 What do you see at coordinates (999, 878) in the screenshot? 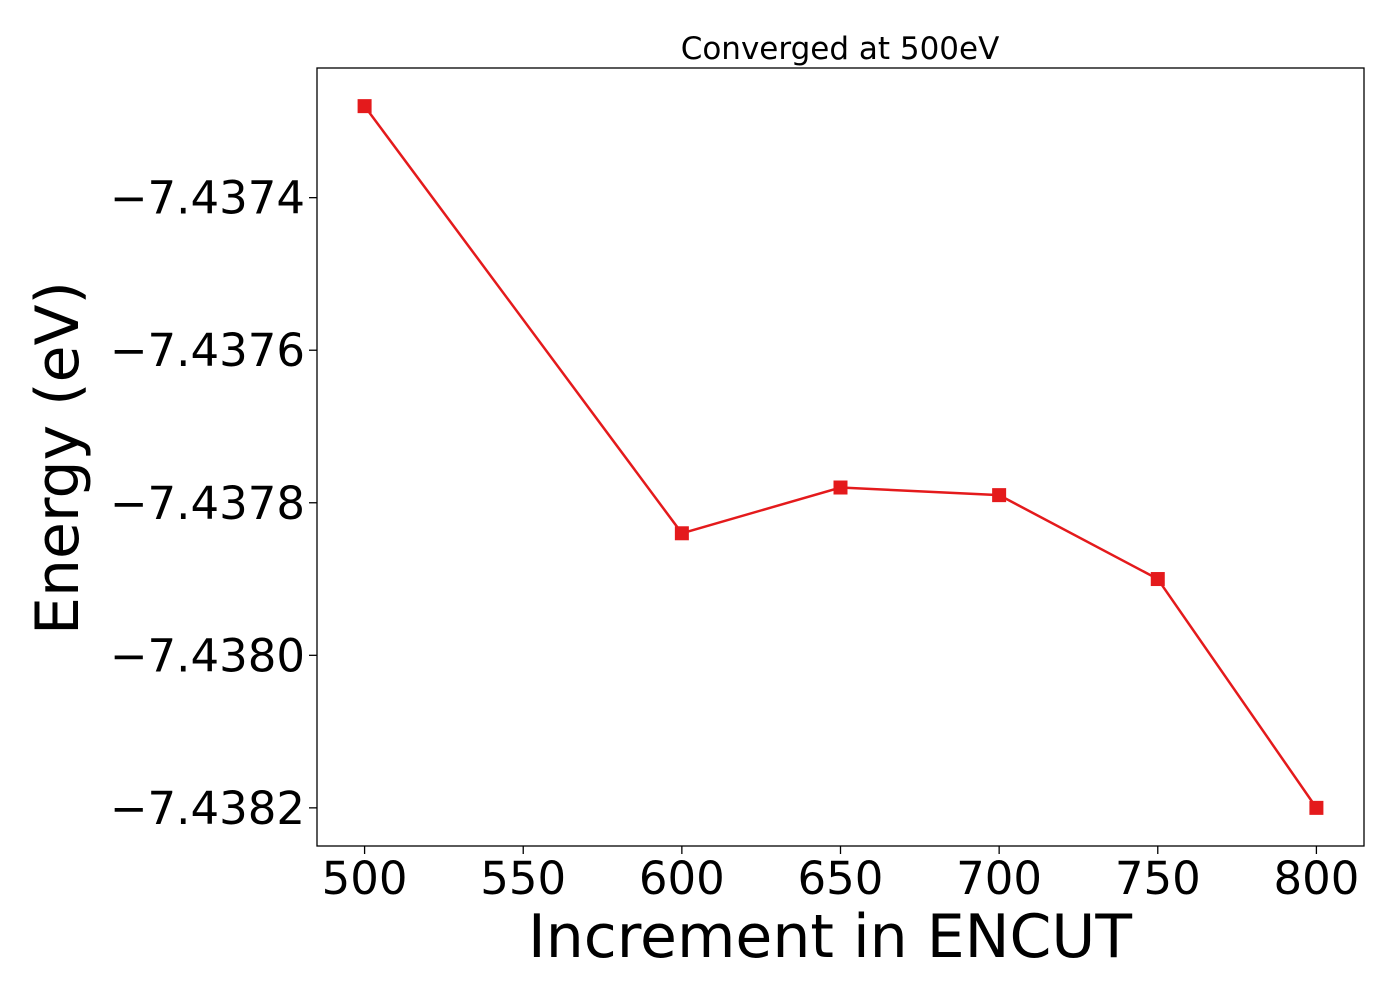
I see `x-tick-label: 700` at bounding box center [999, 878].